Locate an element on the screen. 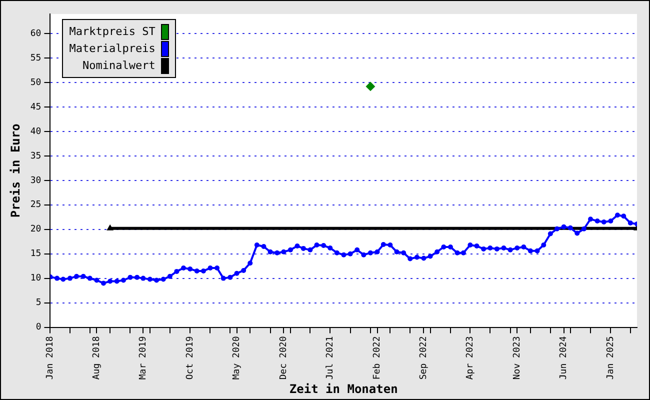  y-tick-label: 10 is located at coordinates (36, 279).